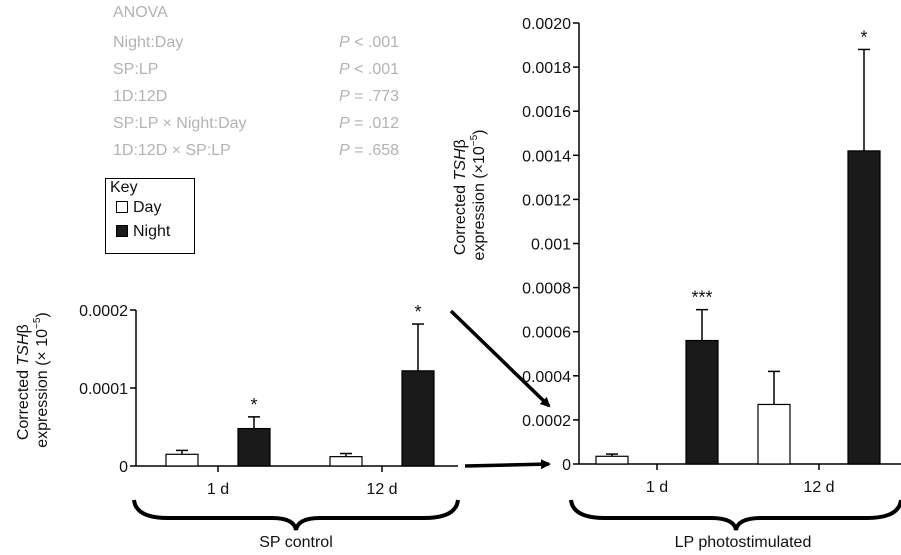  I want to click on y-tick-label: 0.0006, so click(546, 333).